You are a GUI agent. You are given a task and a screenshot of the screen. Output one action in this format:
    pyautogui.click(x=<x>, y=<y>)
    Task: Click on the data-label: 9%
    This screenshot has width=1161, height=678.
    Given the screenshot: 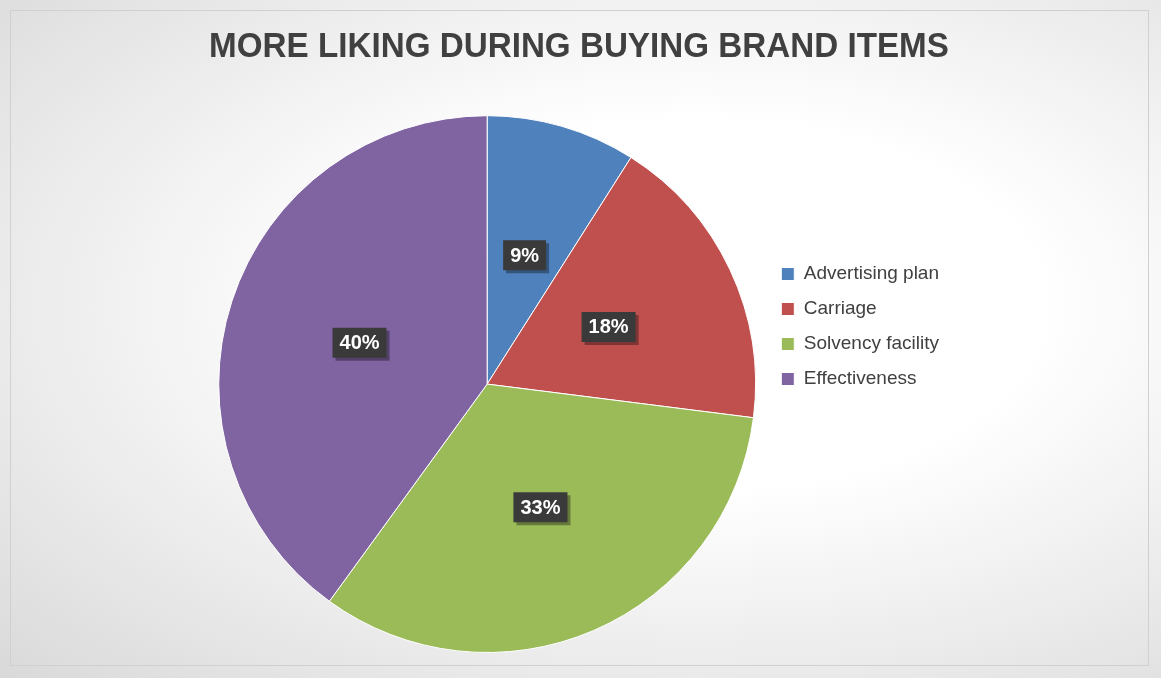 What is the action you would take?
    pyautogui.click(x=525, y=254)
    